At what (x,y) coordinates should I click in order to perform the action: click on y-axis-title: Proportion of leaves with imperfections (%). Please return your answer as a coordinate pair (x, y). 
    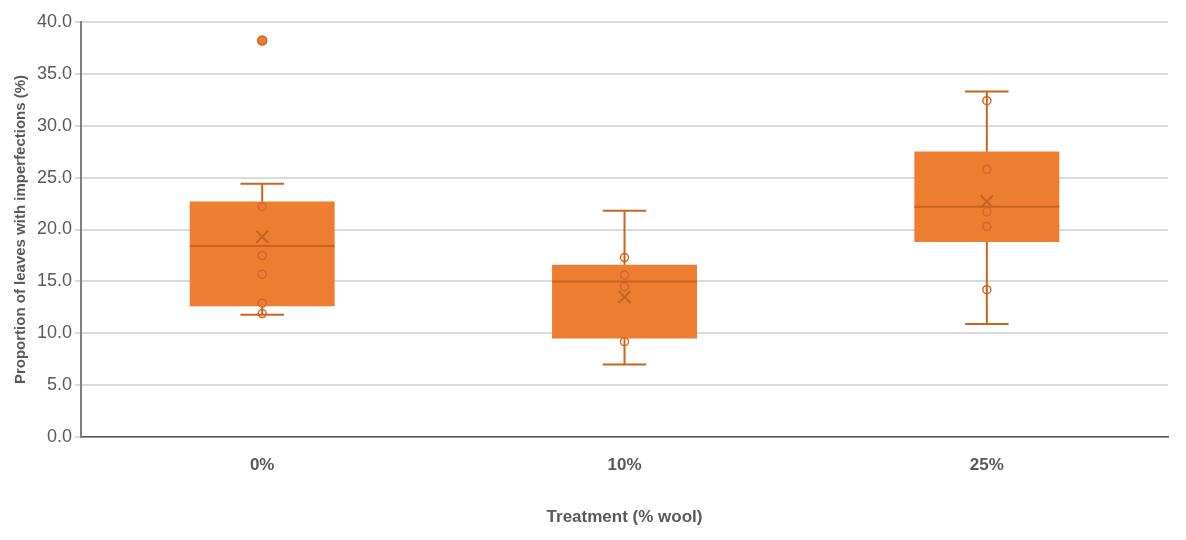
    Looking at the image, I should click on (20, 229).